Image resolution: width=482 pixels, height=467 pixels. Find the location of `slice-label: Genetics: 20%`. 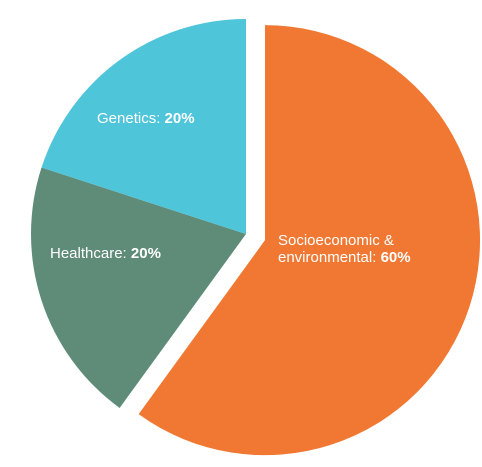

slice-label: Genetics: 20% is located at coordinates (146, 118).